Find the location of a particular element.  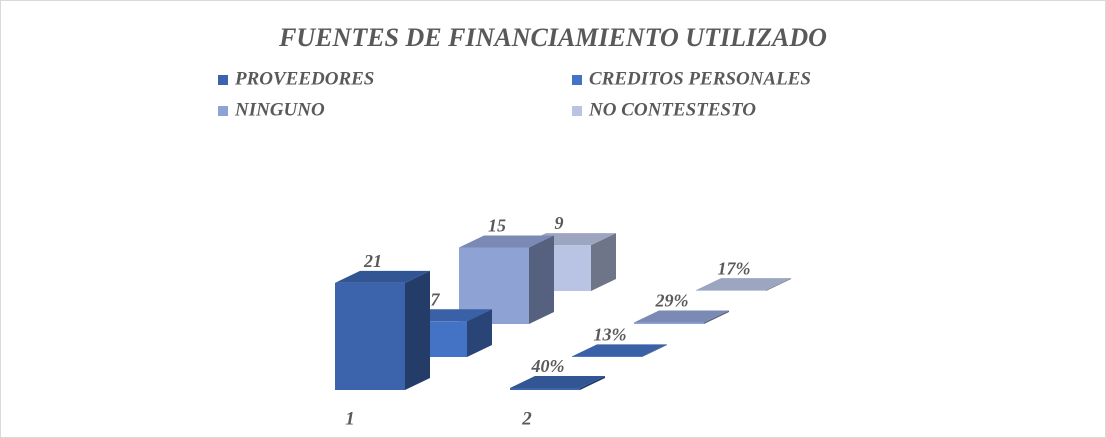

legend-label: CREDITOS PERSONALES is located at coordinates (700, 78).